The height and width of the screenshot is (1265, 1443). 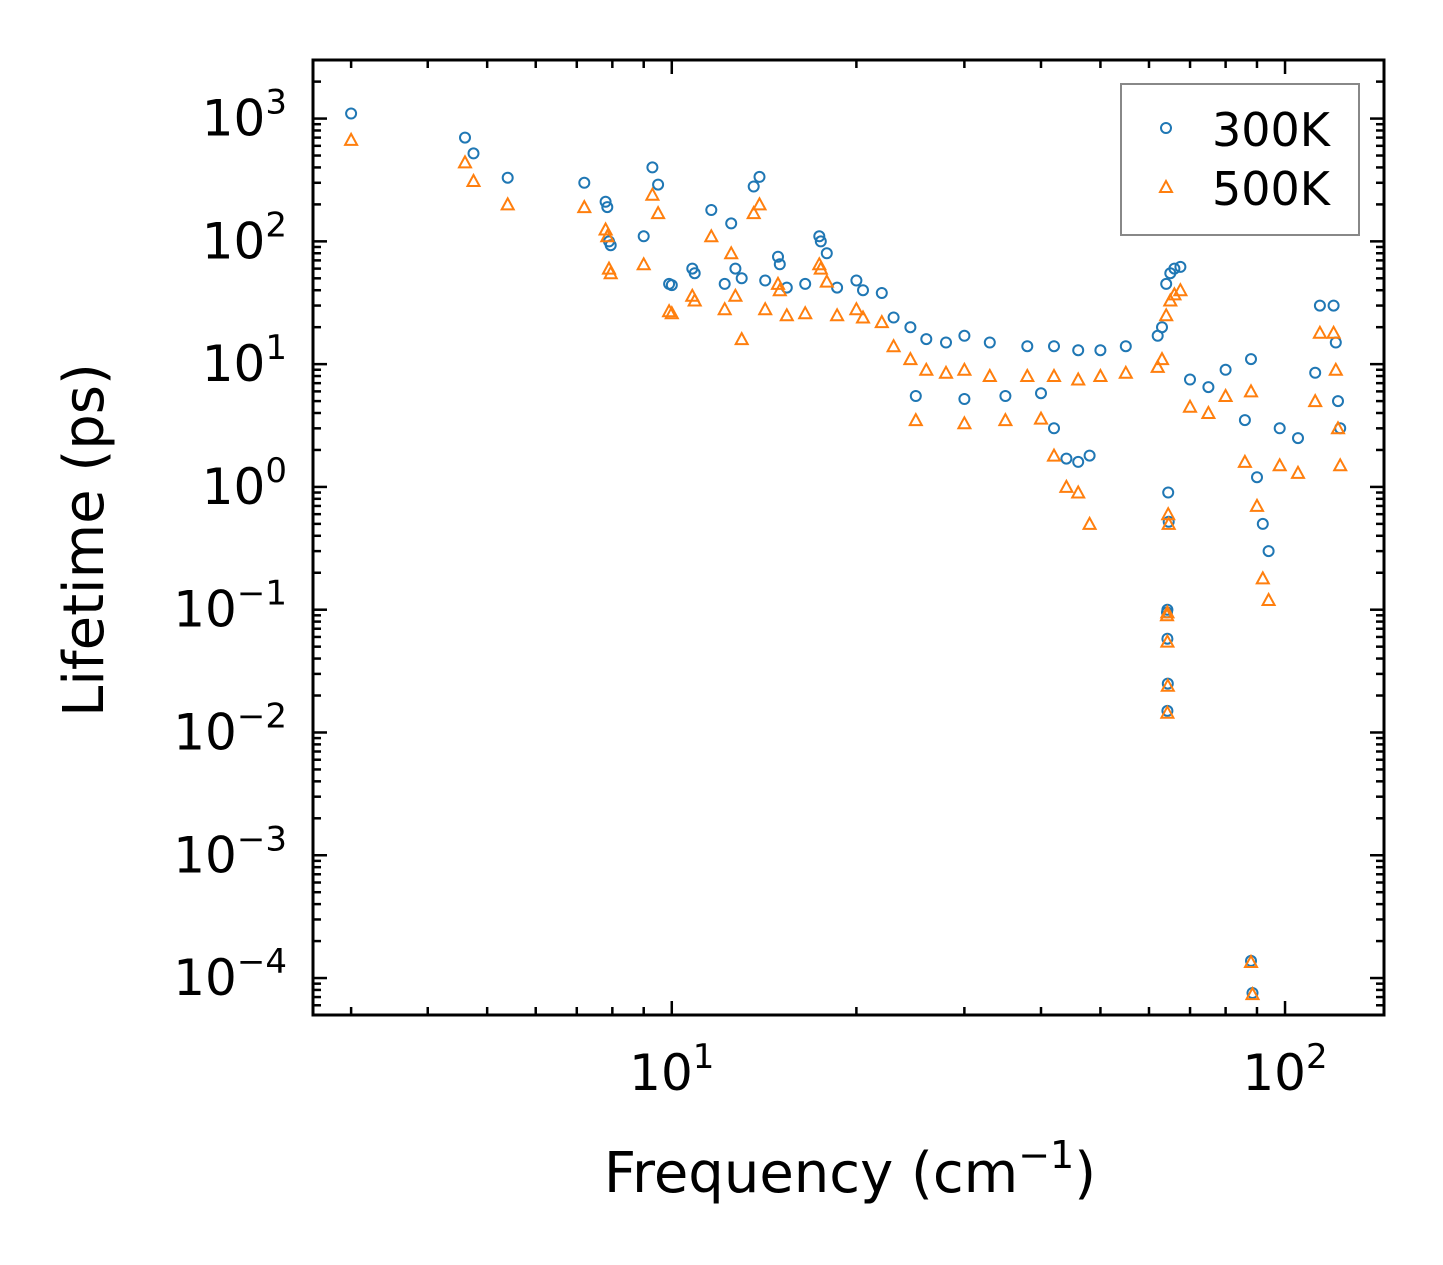 I want to click on legend-marker-300k, so click(x=1166, y=128).